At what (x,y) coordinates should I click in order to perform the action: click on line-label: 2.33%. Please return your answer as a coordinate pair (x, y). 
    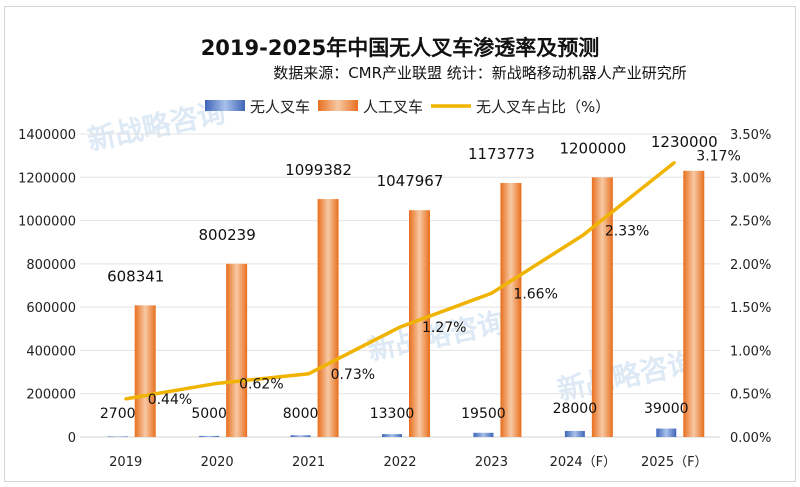
    Looking at the image, I should click on (627, 231).